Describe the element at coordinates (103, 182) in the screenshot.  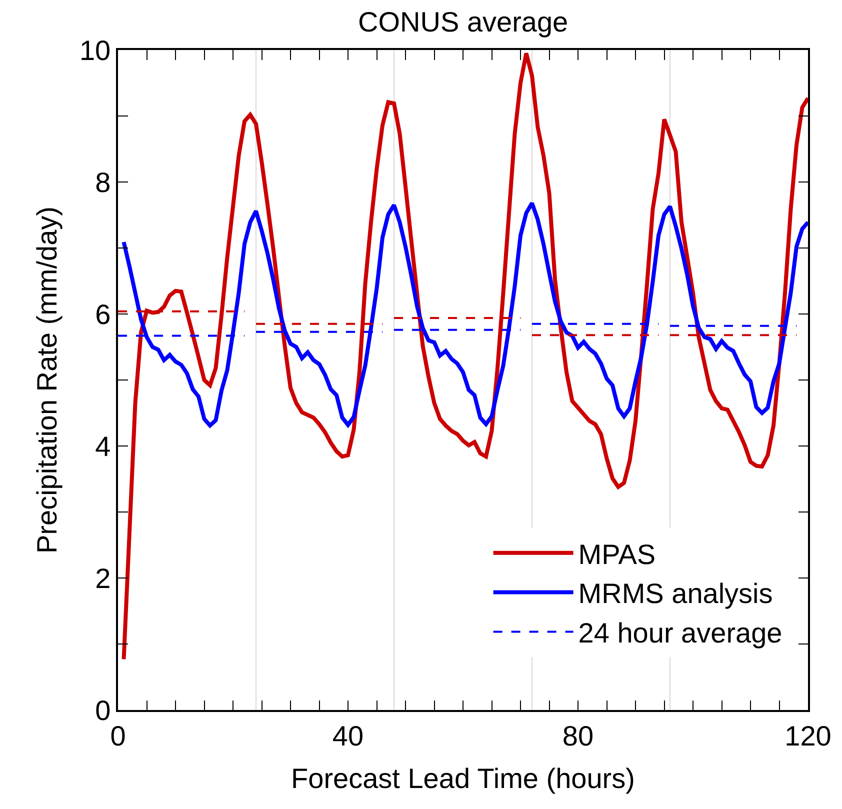
I see `y-tick-label: 8` at that location.